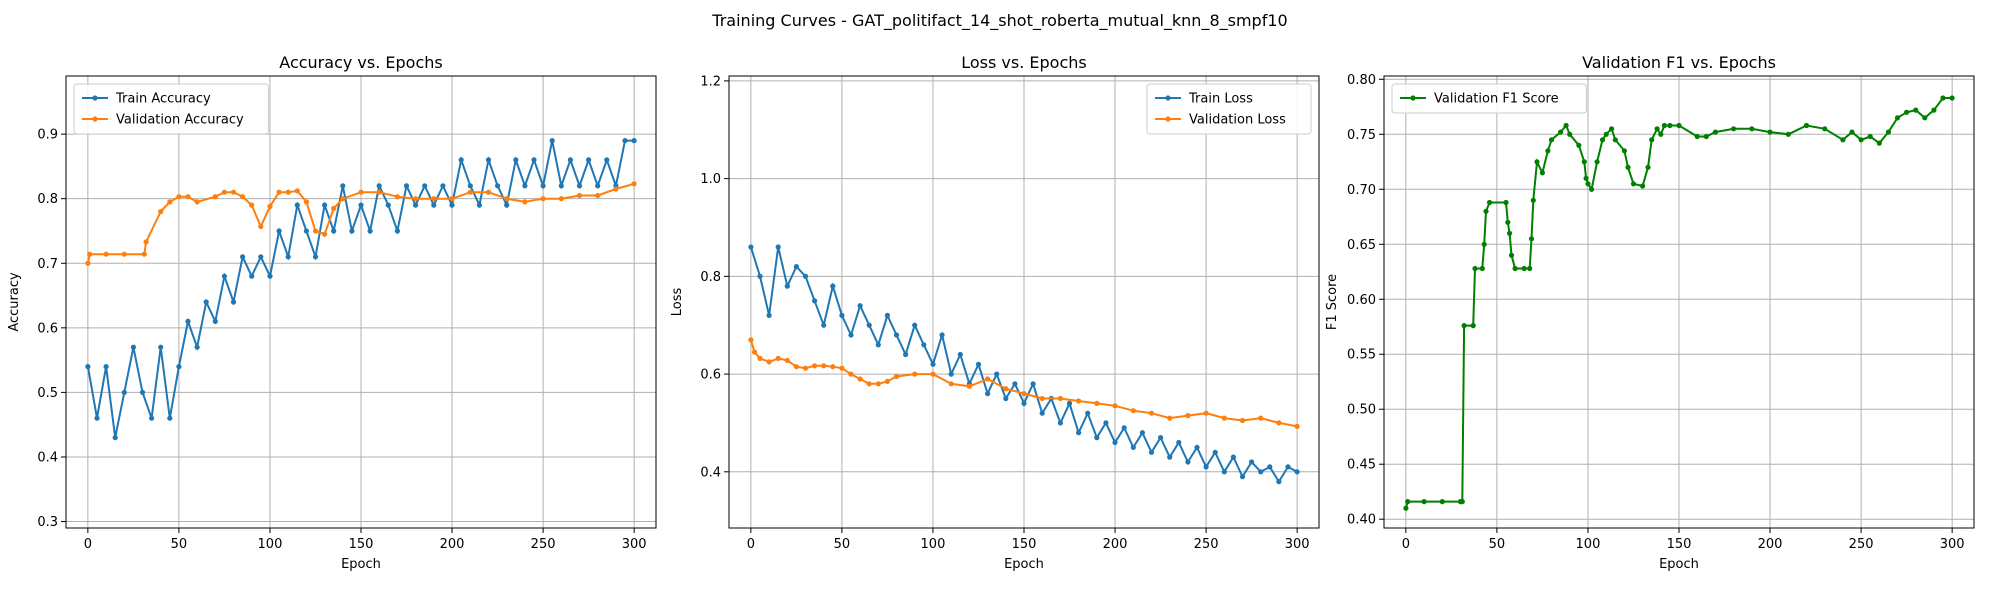 The width and height of the screenshot is (2000, 604). What do you see at coordinates (452, 544) in the screenshot?
I see `x-tick-label: 200` at bounding box center [452, 544].